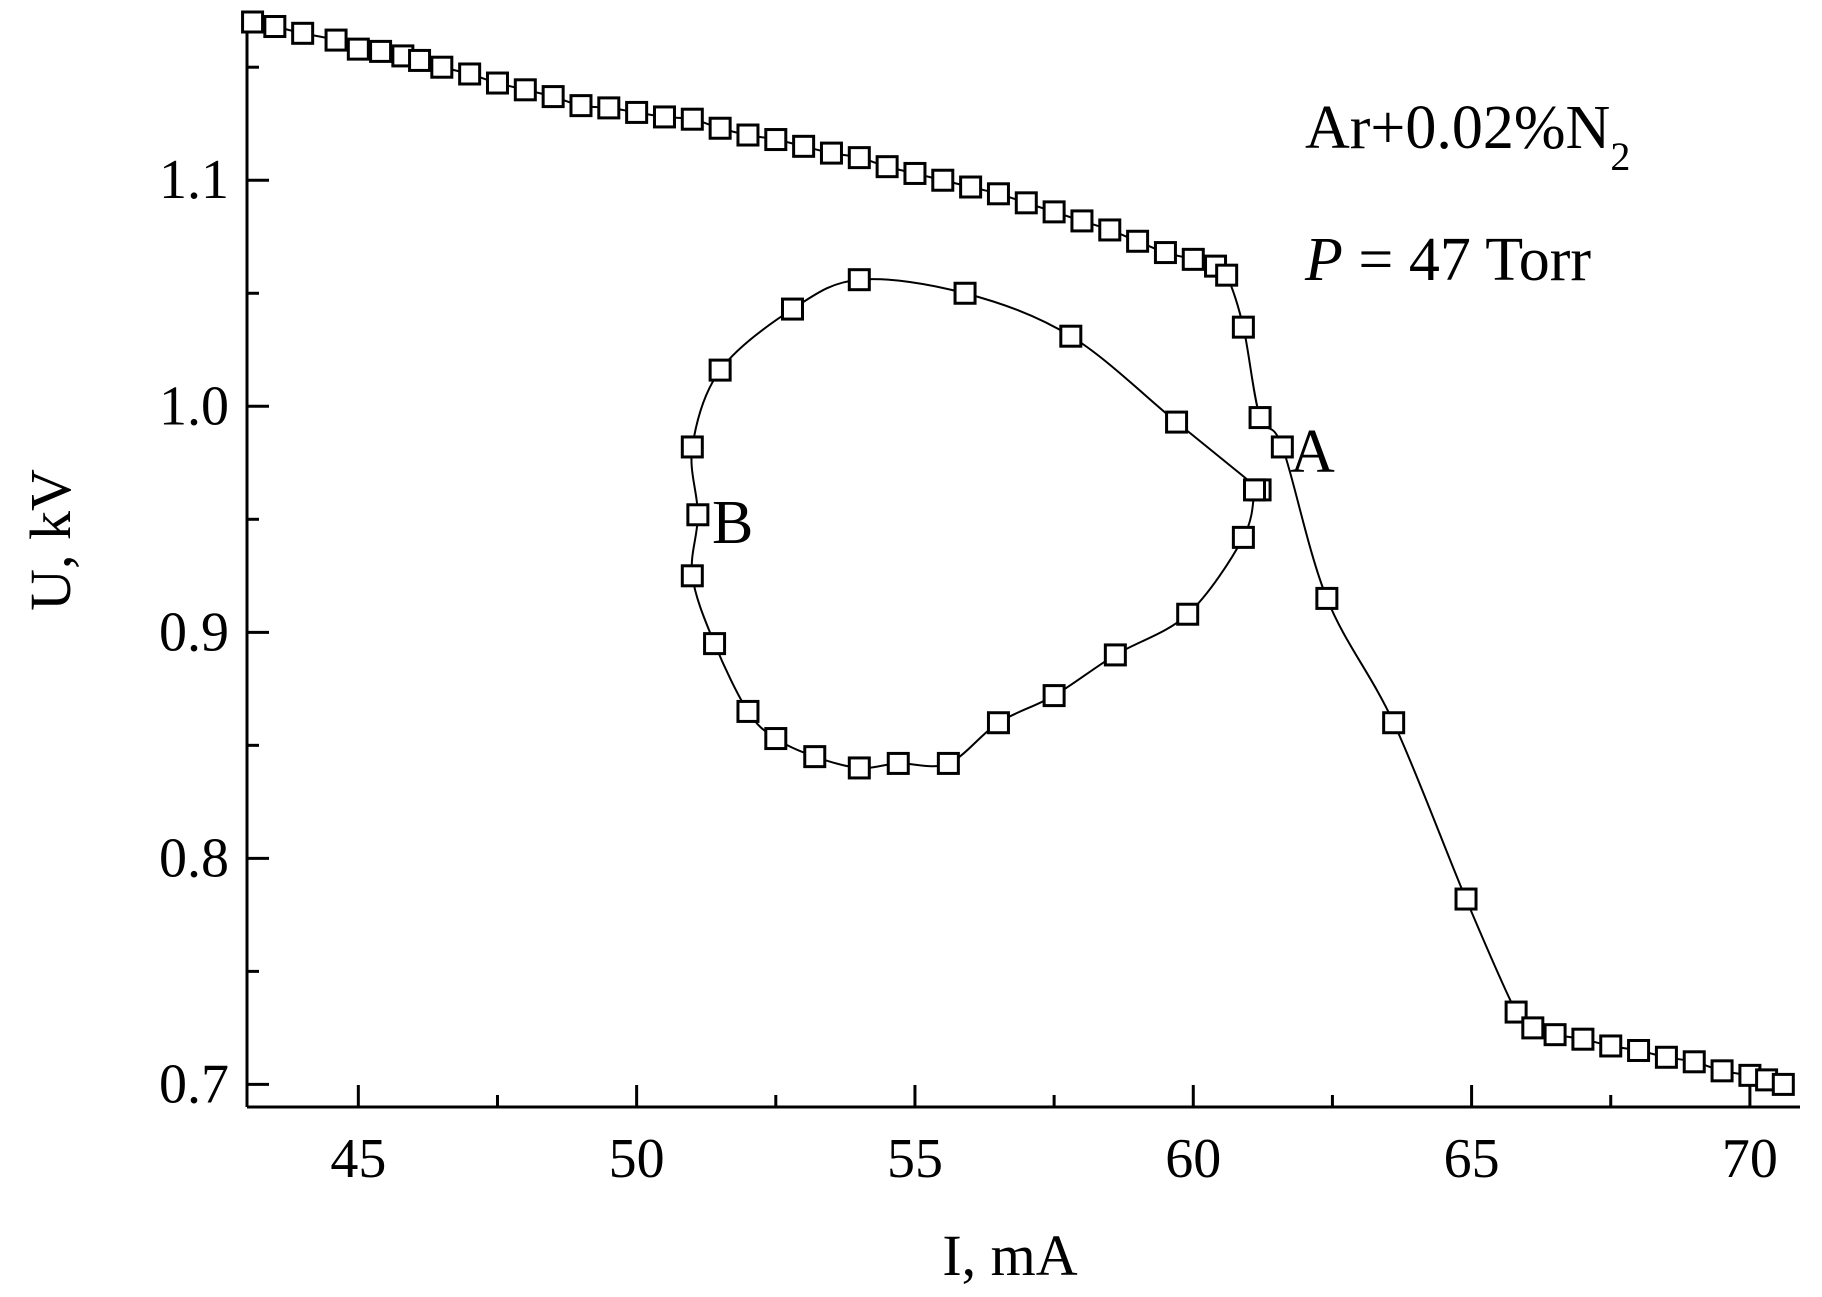 This screenshot has width=1822, height=1297. Describe the element at coordinates (1312, 452) in the screenshot. I see `point-a-label: A` at that location.